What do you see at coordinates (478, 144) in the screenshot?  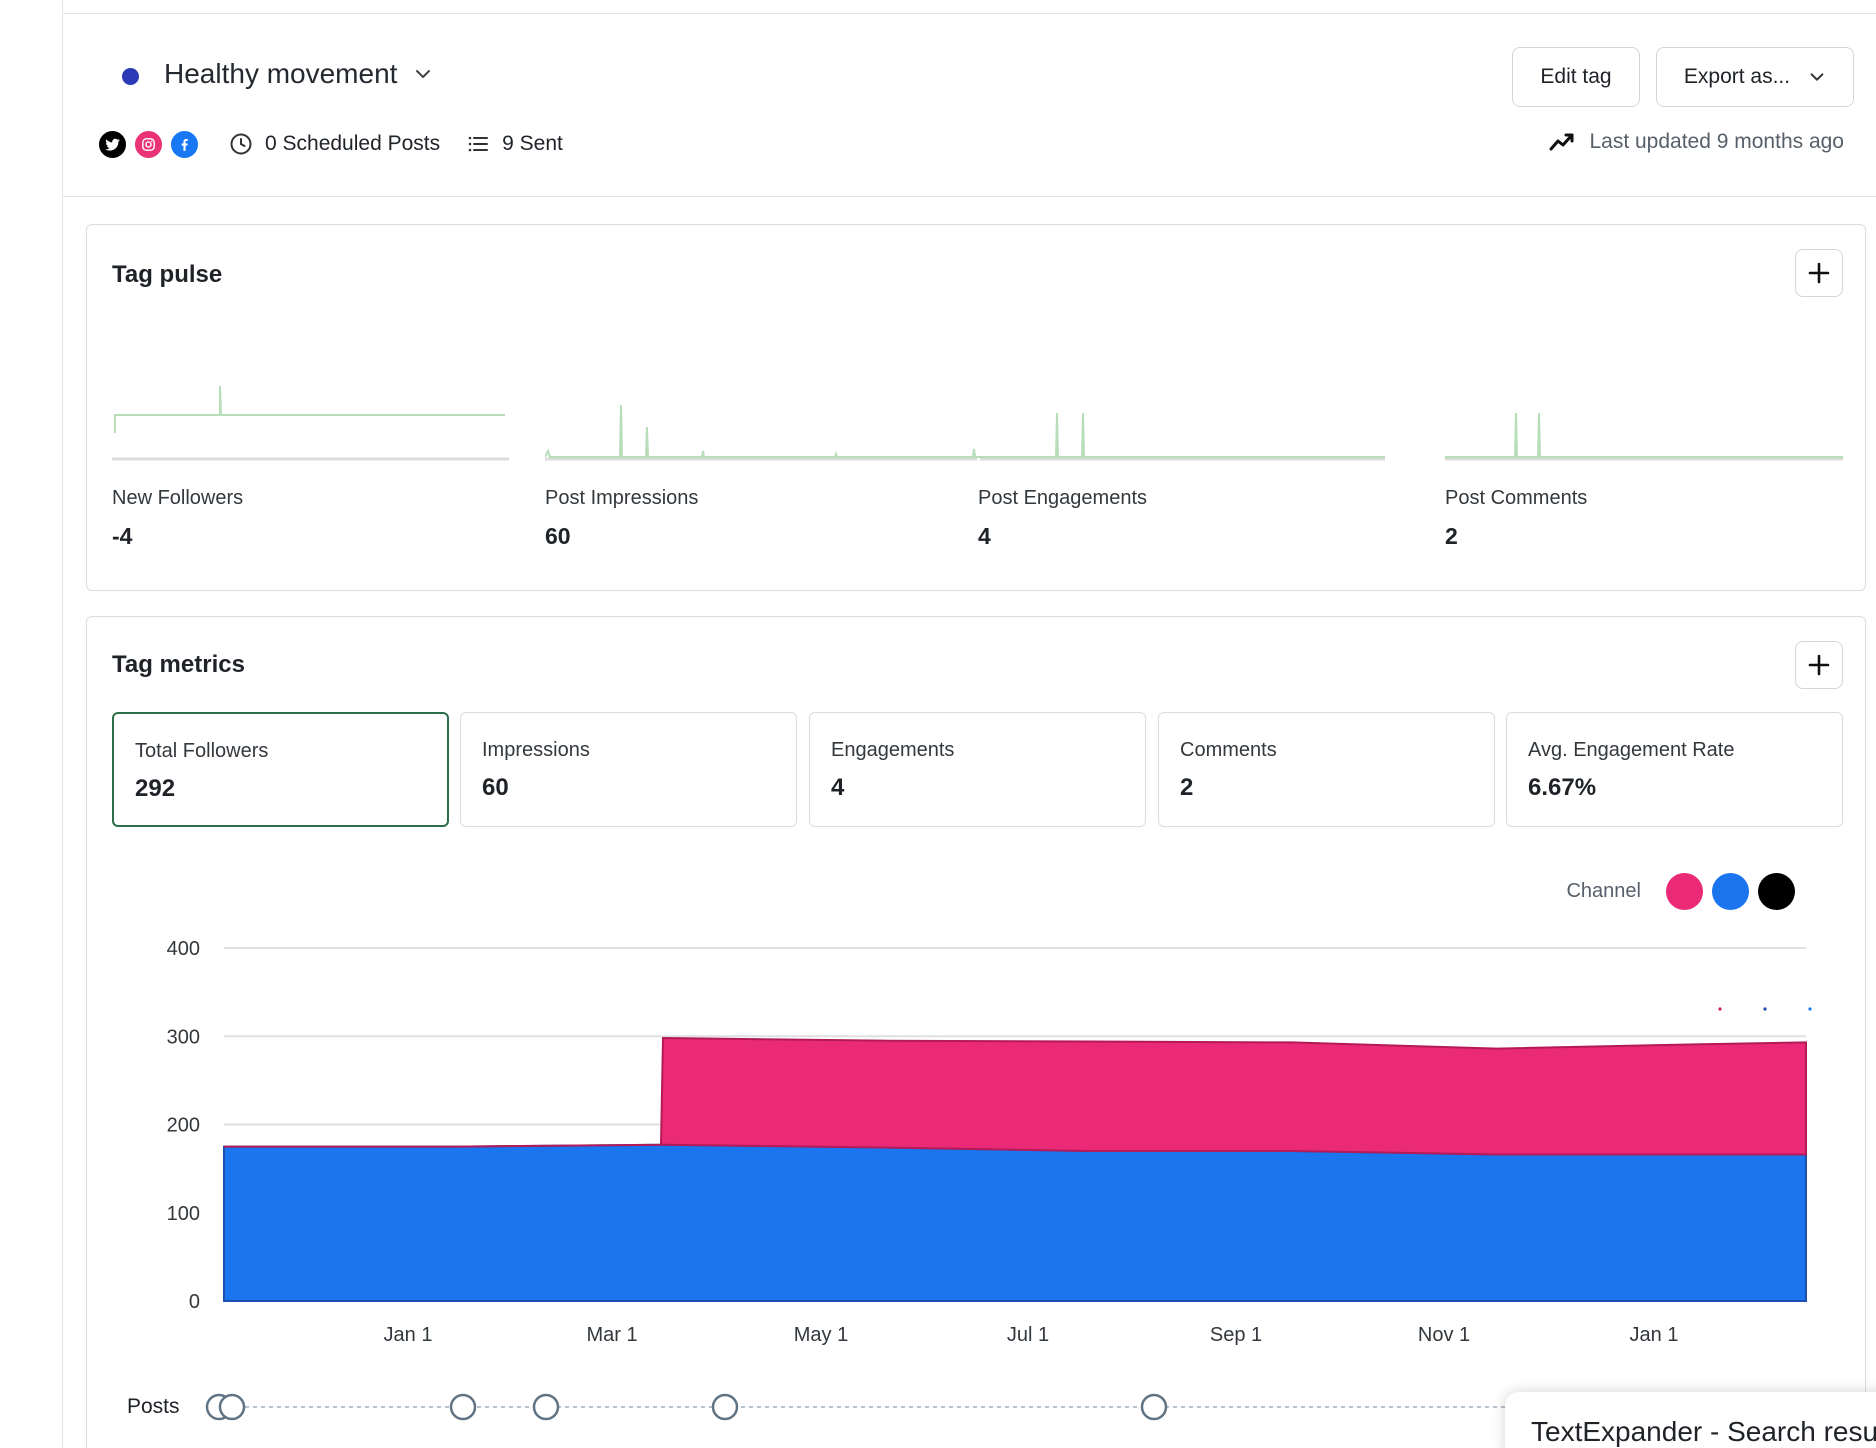 I see `list-icon` at bounding box center [478, 144].